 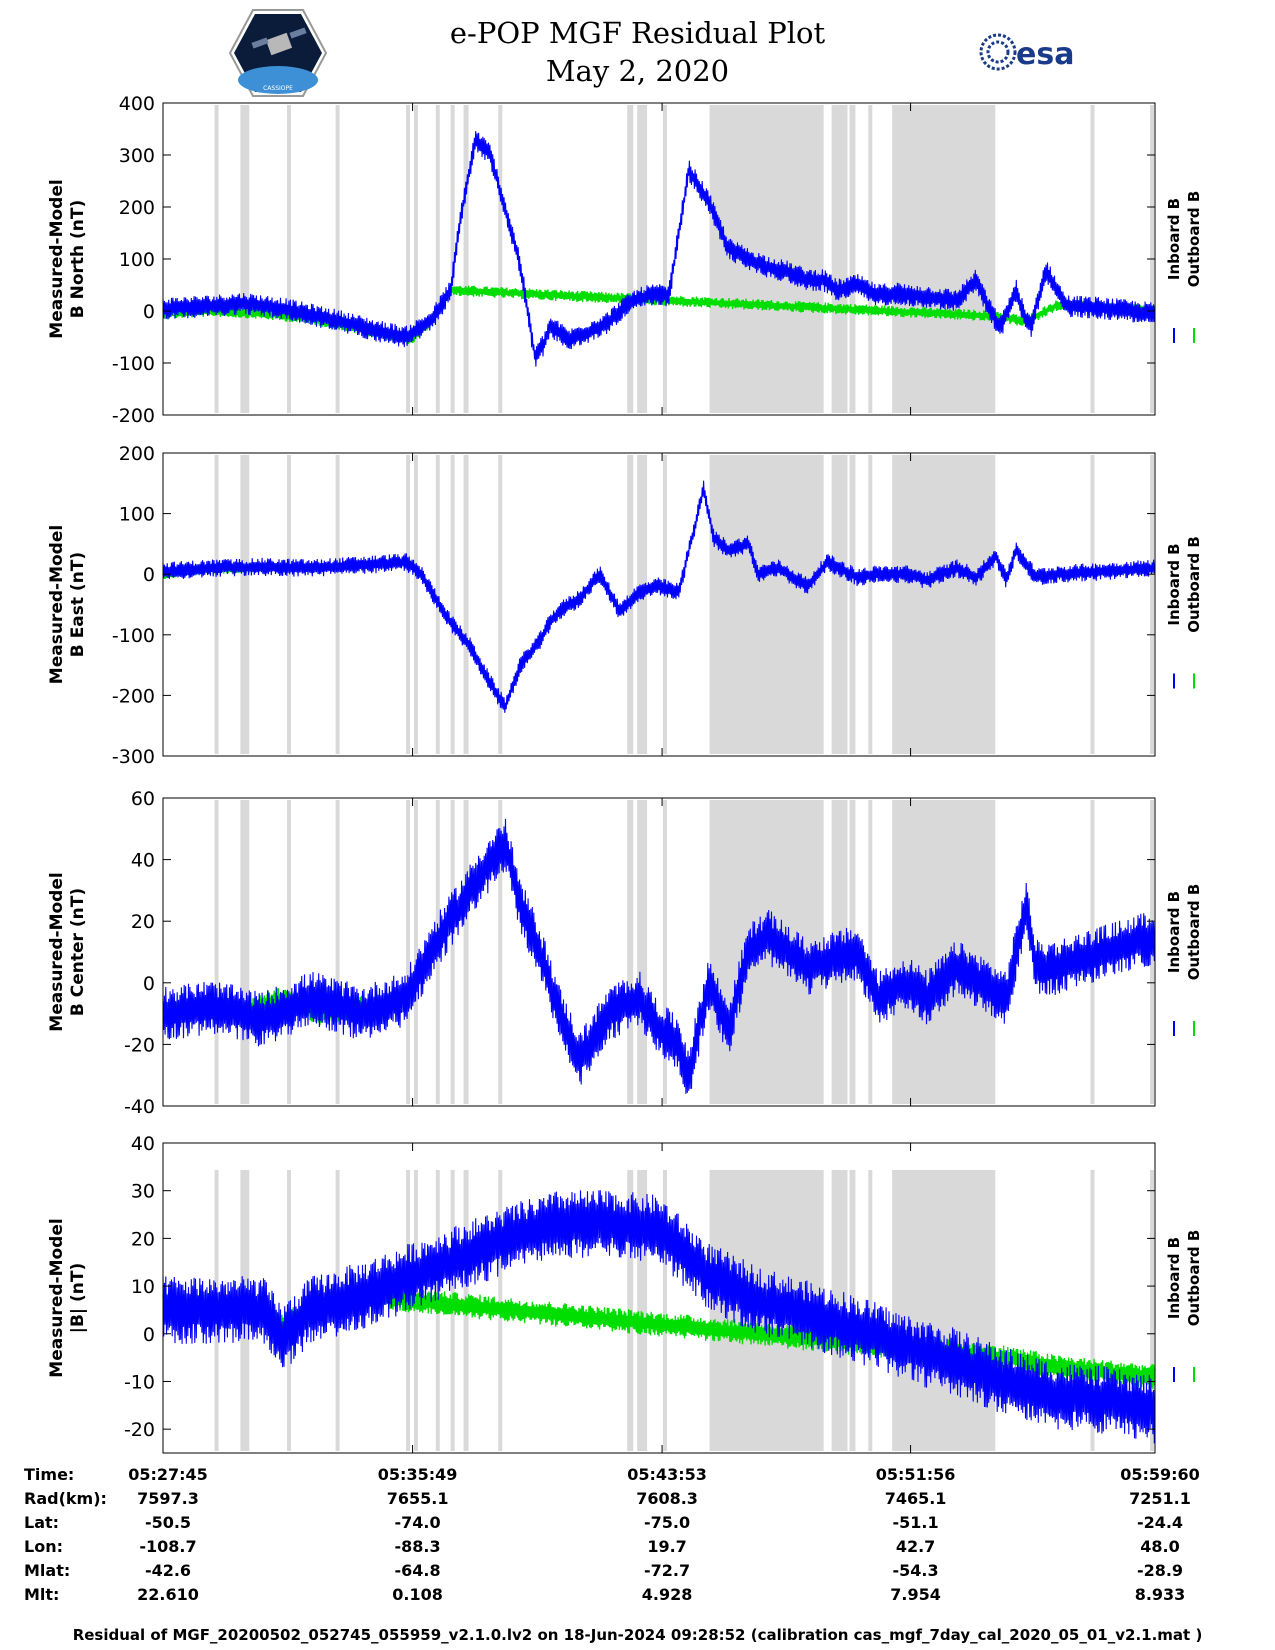 What do you see at coordinates (667, 1474) in the screenshot?
I see `orbit-cell: 05:43:53` at bounding box center [667, 1474].